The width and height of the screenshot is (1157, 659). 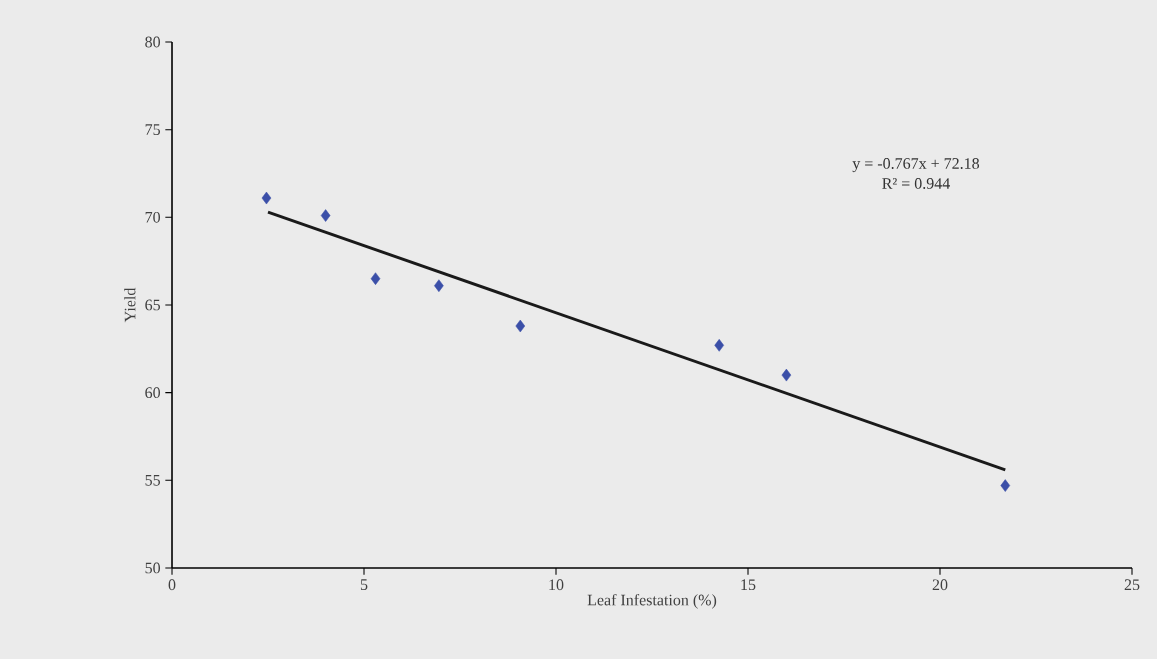 What do you see at coordinates (130, 305) in the screenshot?
I see `y-axis-title: Yield` at bounding box center [130, 305].